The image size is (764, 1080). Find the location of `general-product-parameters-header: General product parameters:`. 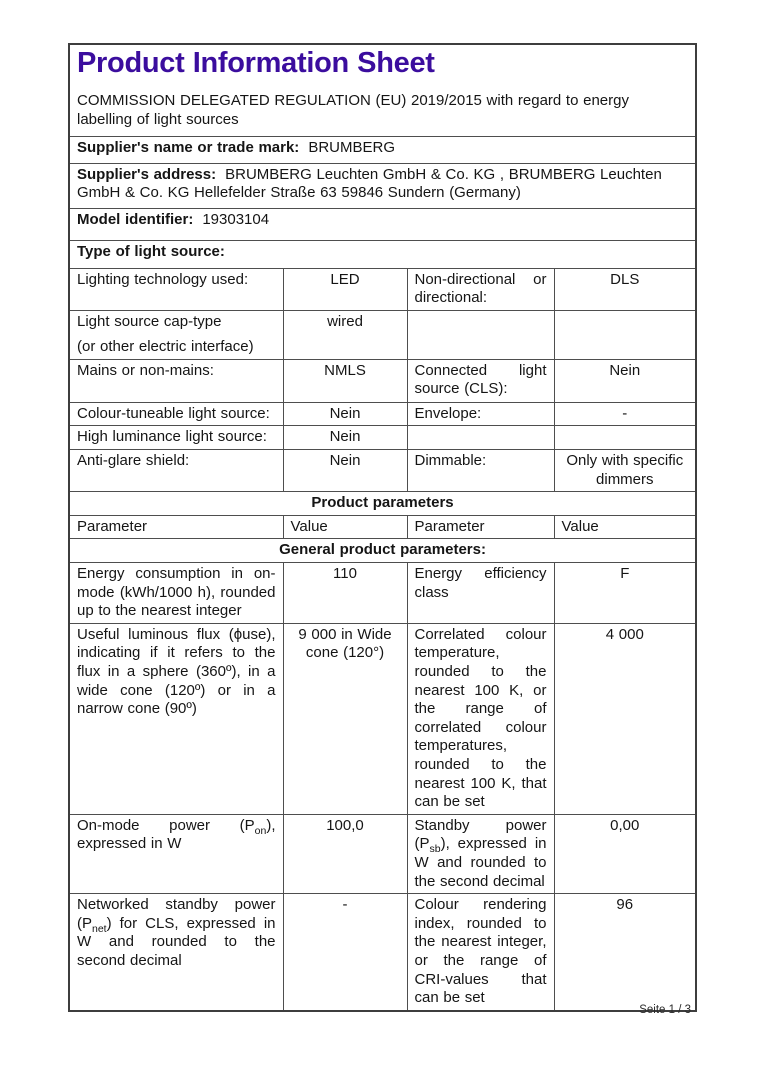

general-product-parameters-header: General product parameters: is located at coordinates (382, 551).